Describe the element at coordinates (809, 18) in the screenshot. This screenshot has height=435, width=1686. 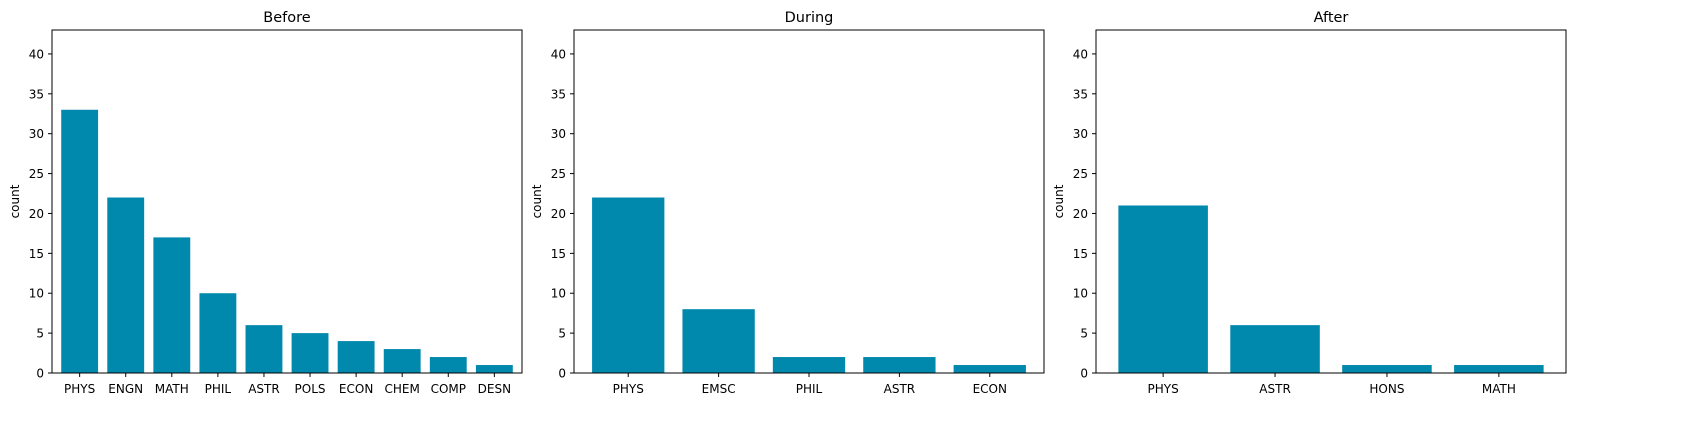
I see `chart-title: During` at that location.